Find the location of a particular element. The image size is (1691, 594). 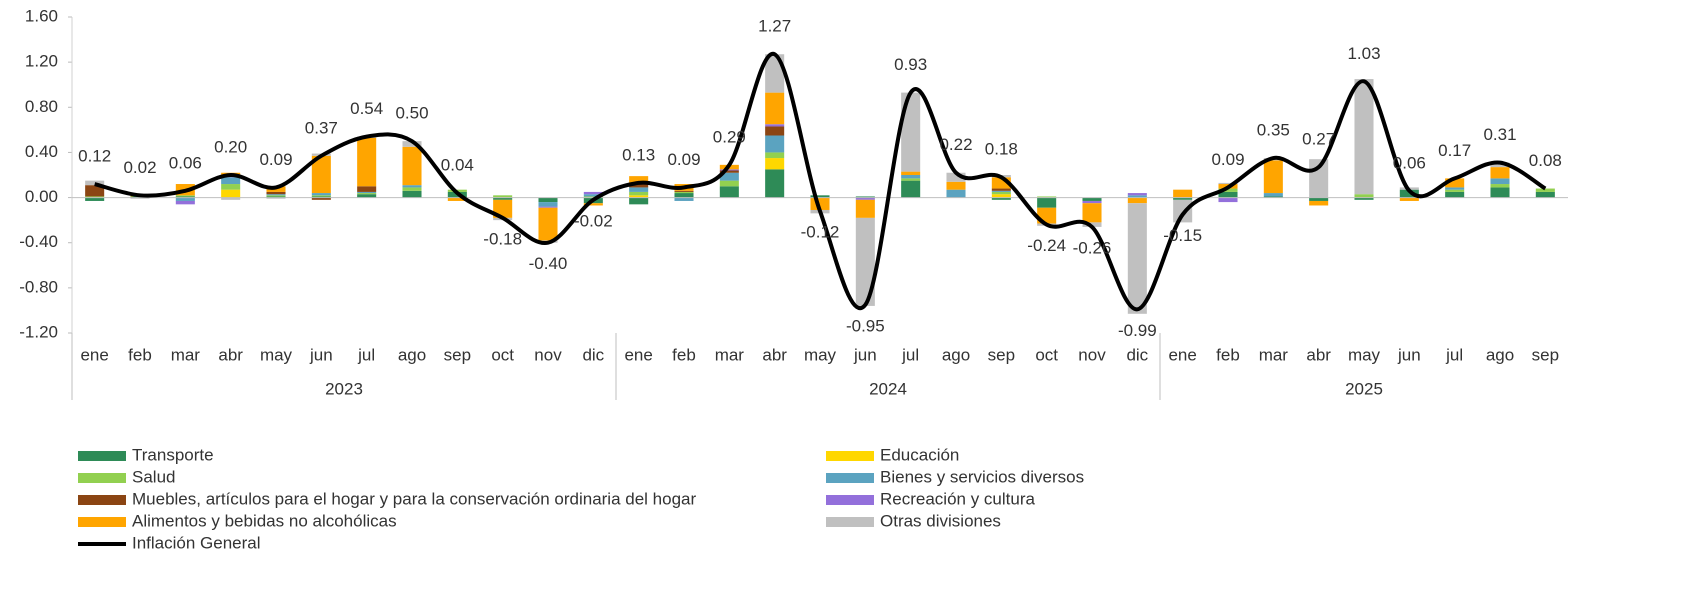

x-tick-label: mar is located at coordinates (186, 354).